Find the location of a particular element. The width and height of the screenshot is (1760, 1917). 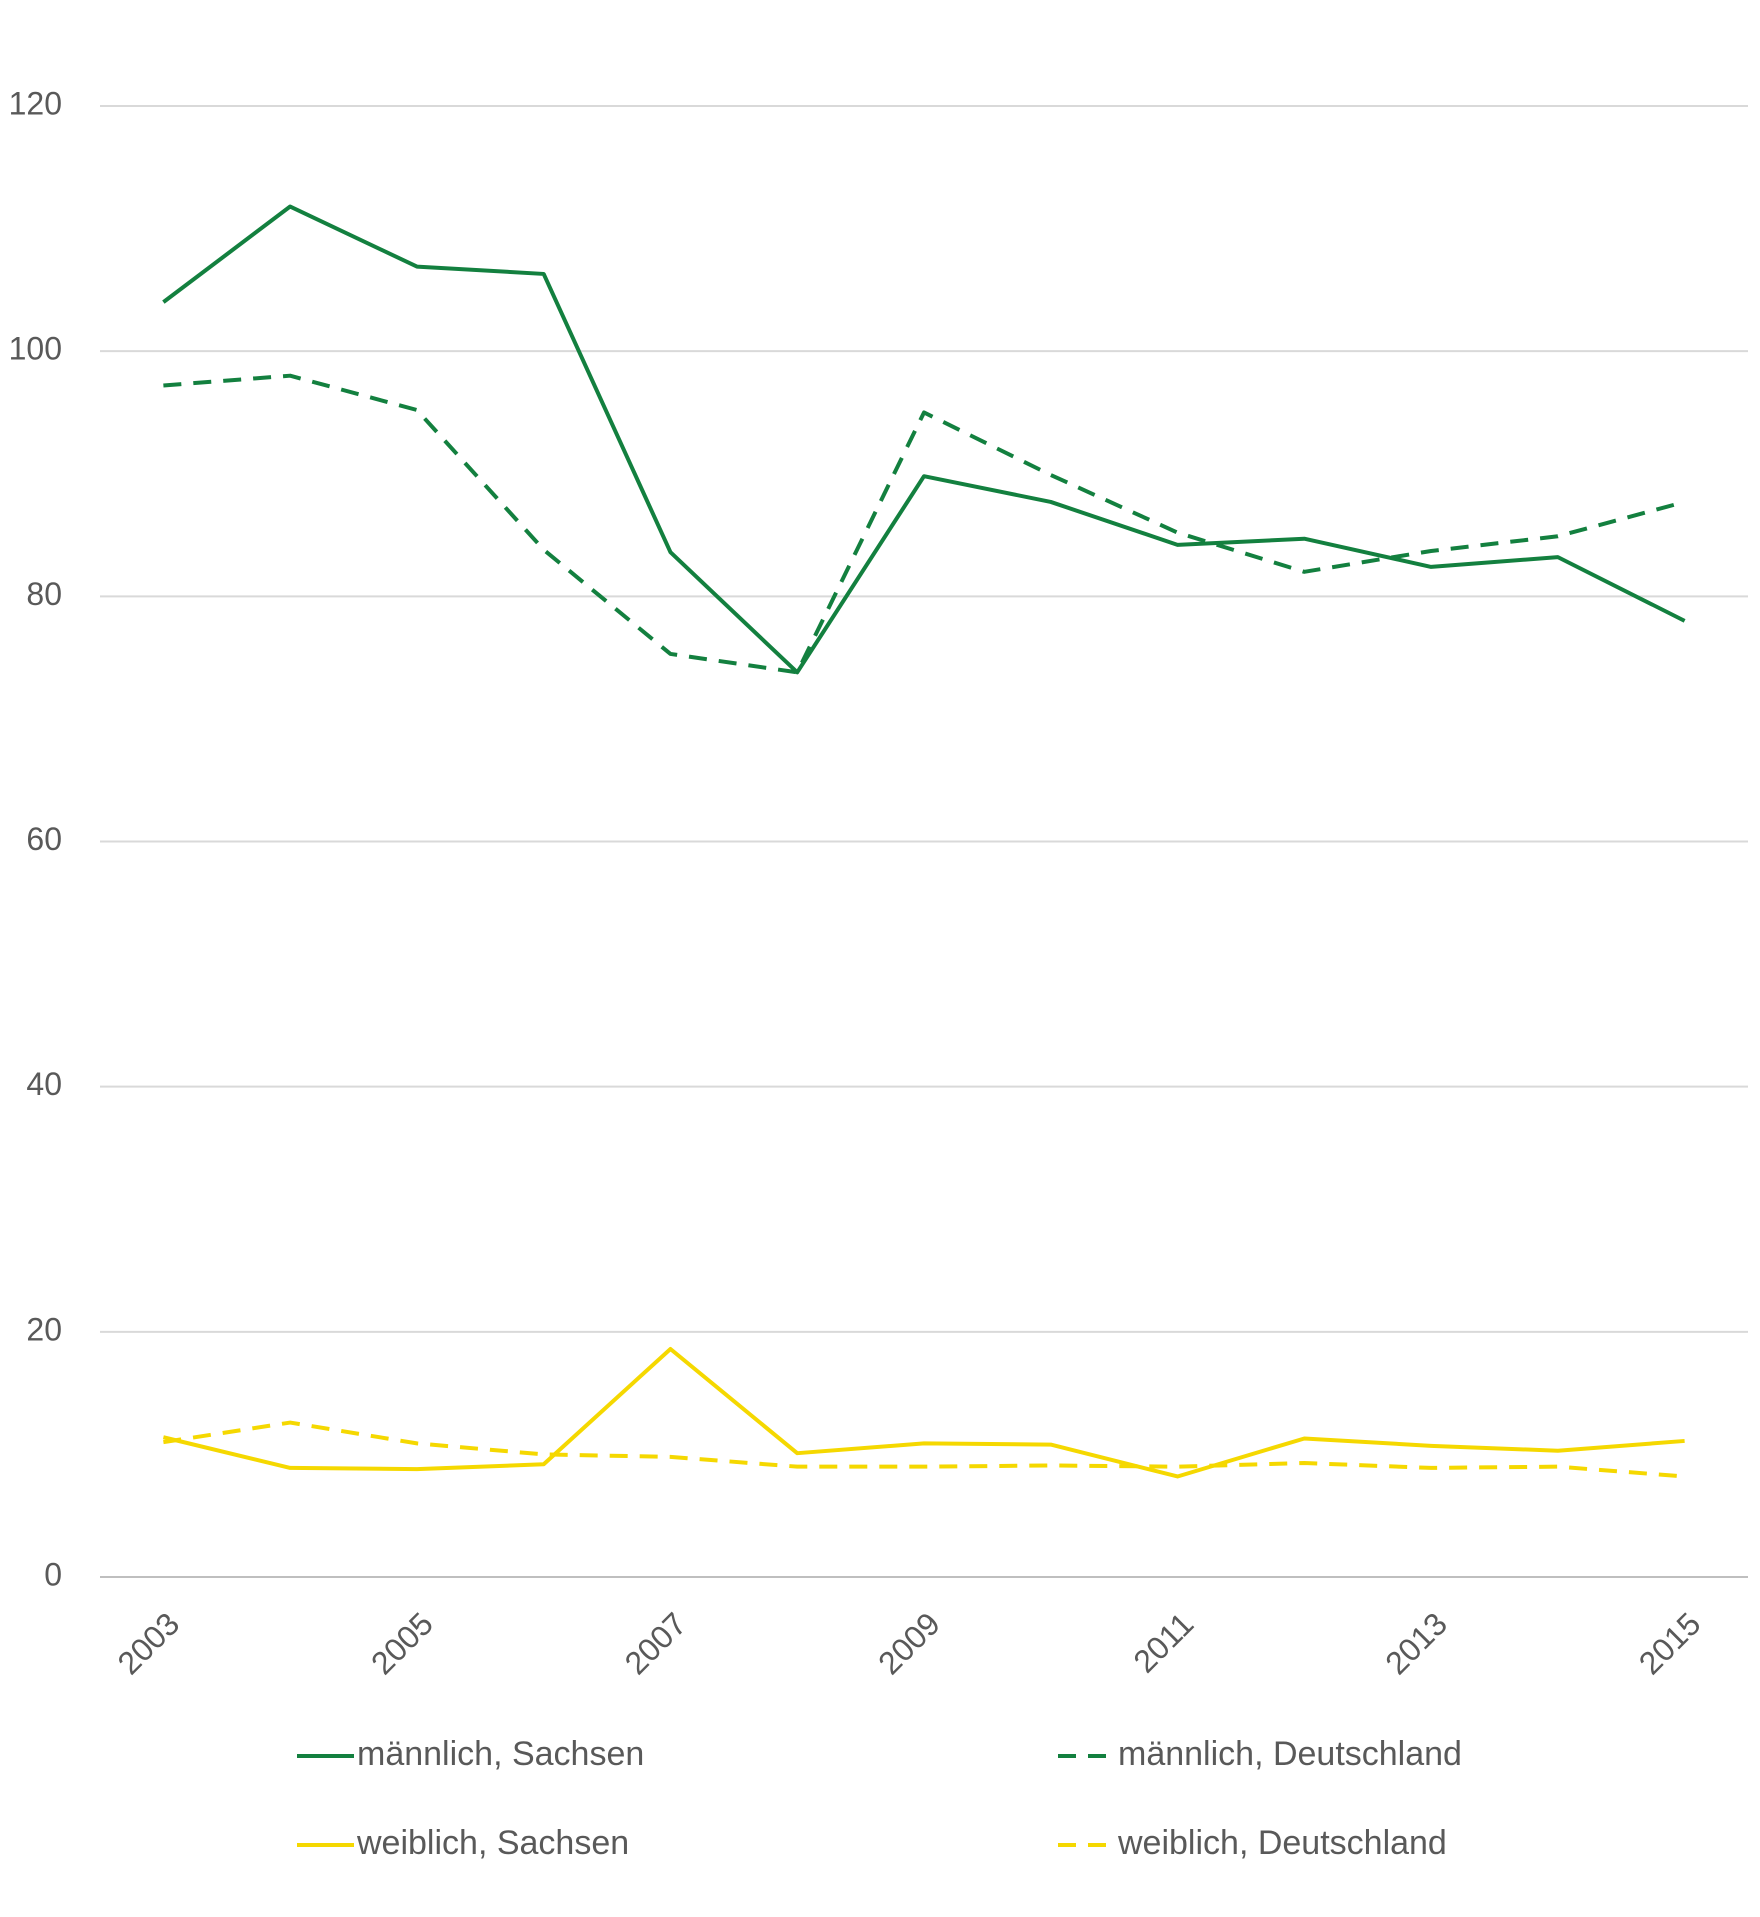

x-tick-label: 2015 is located at coordinates (1670, 1643).